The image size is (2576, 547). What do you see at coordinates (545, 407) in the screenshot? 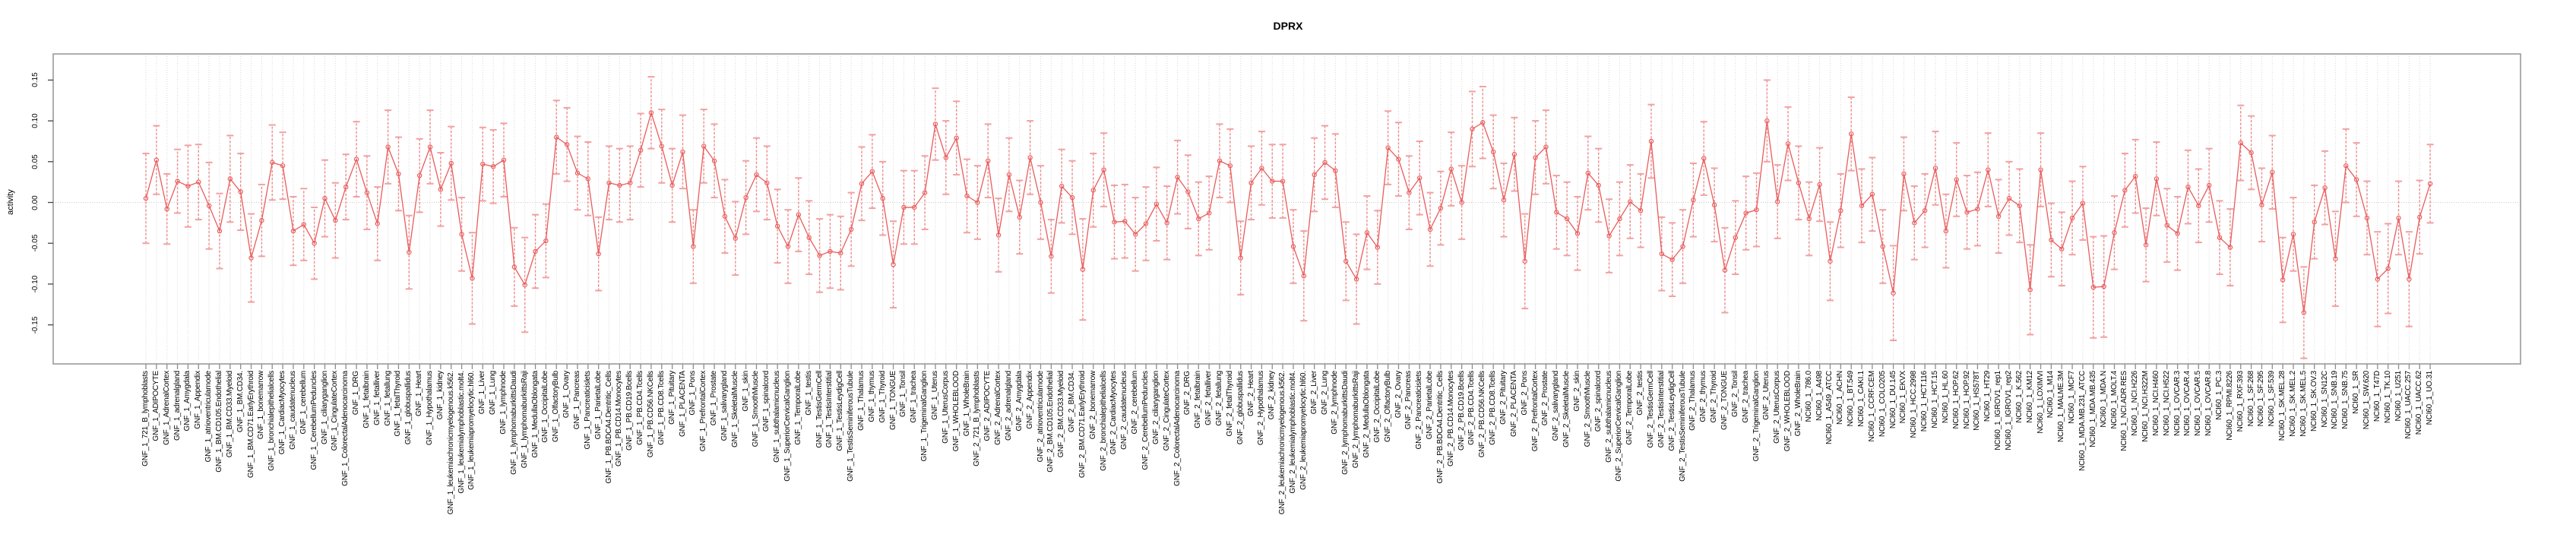
I see `x-tick-label: GNF_1_OccipitalLobe` at bounding box center [545, 407].